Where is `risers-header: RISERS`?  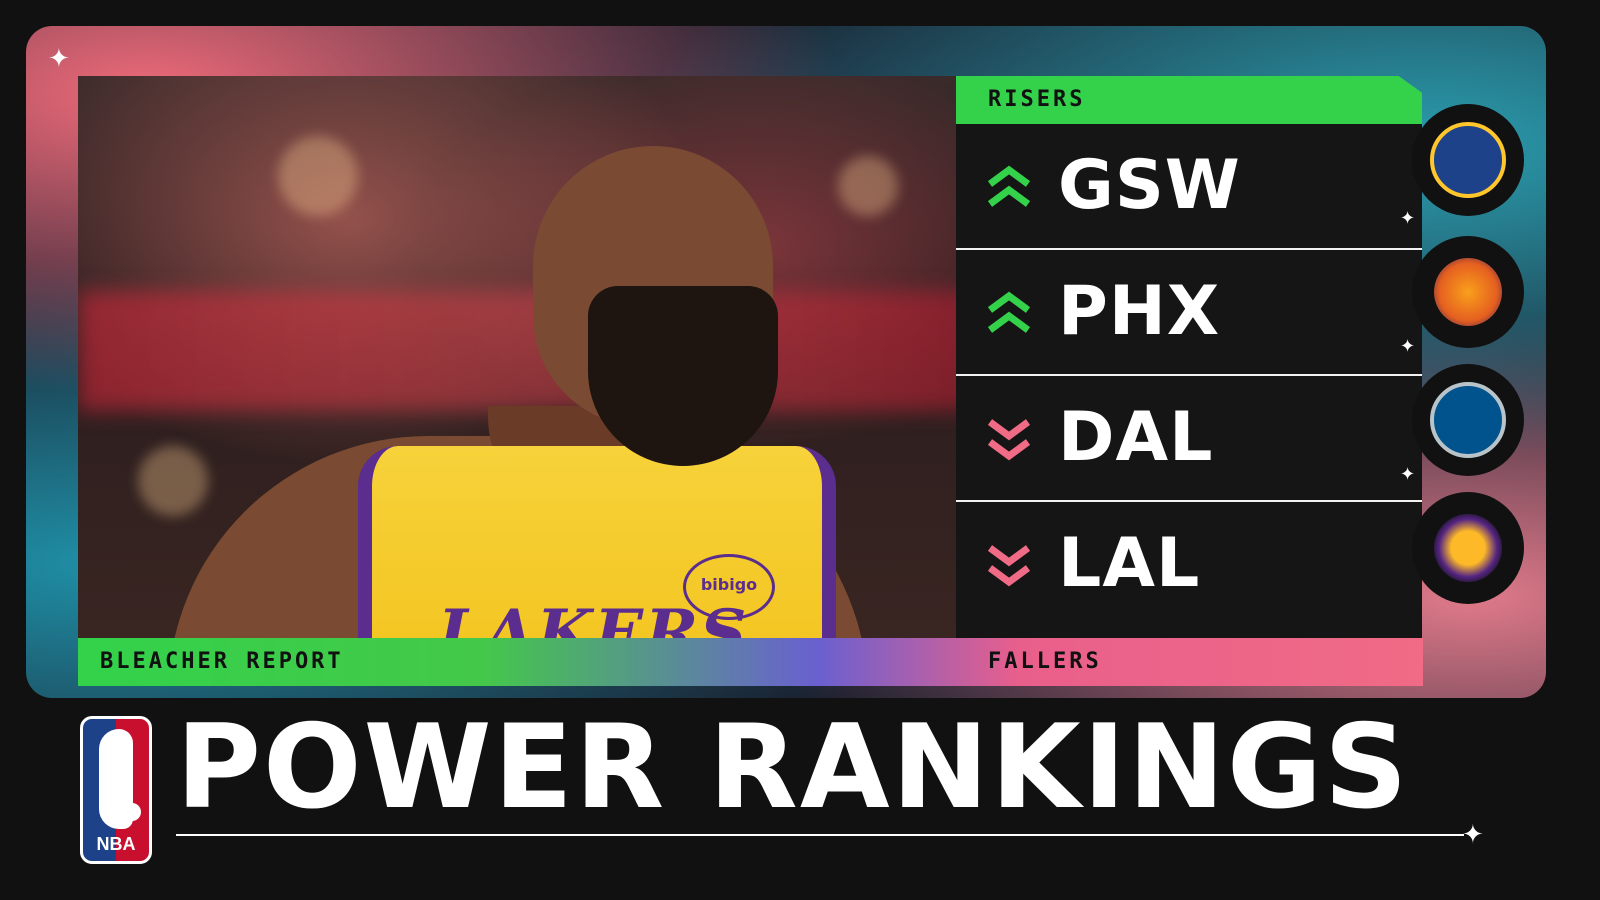 risers-header: RISERS is located at coordinates (1189, 100).